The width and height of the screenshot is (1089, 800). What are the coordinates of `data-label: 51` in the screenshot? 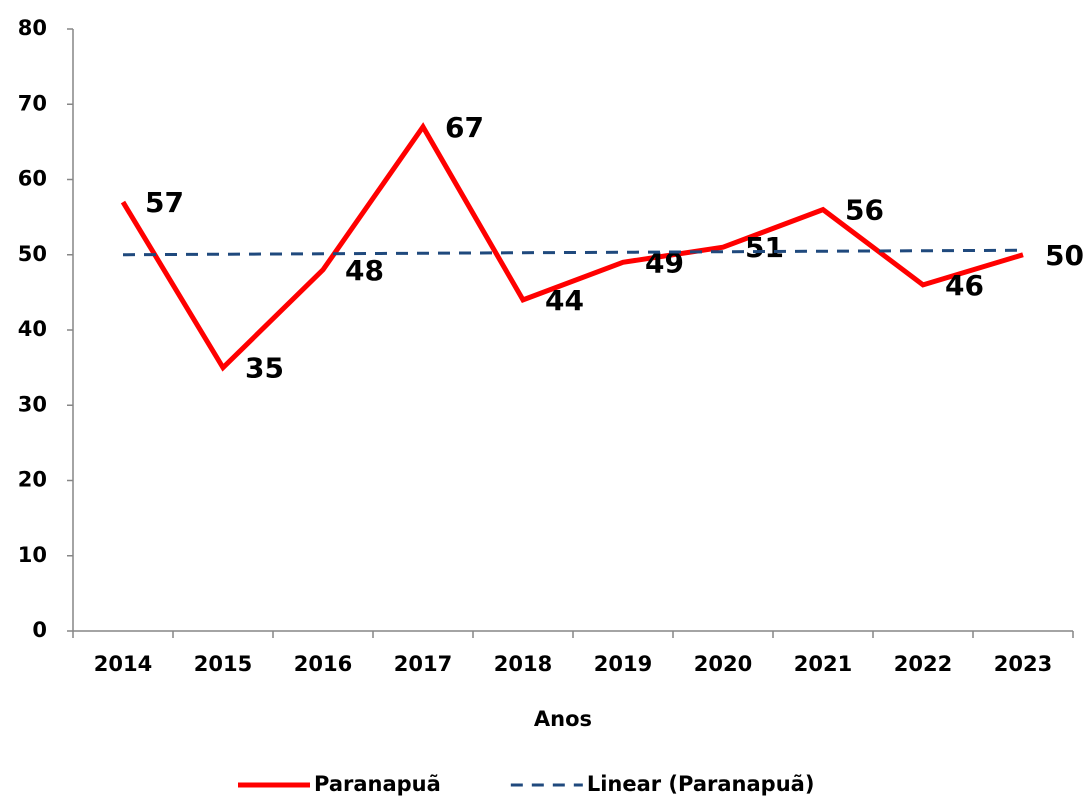 It's located at (764, 247).